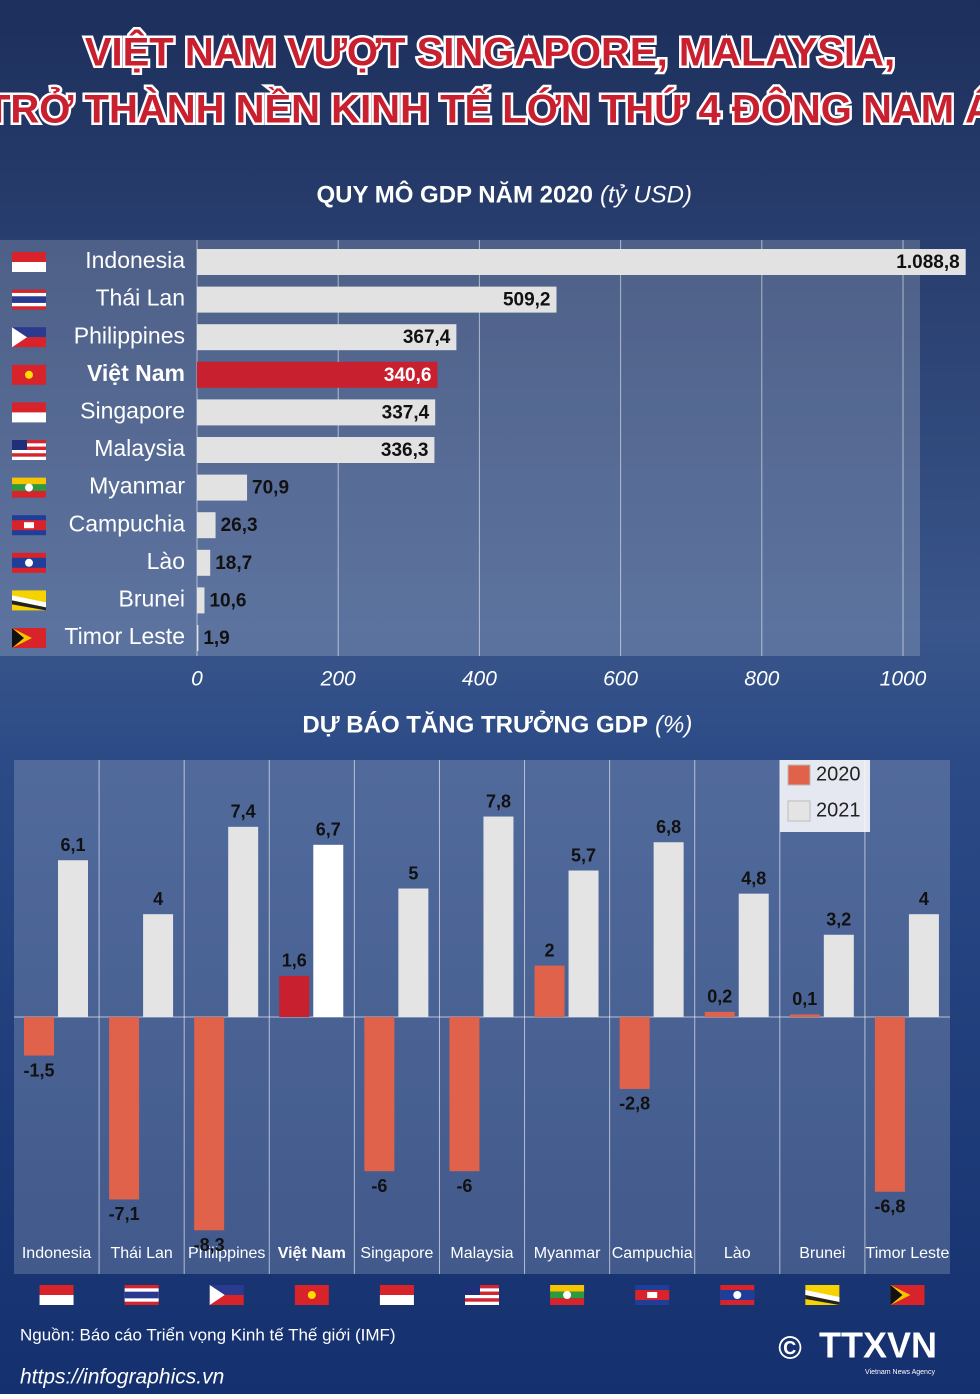 The width and height of the screenshot is (980, 1399). Describe the element at coordinates (427, 337) in the screenshot. I see `value-label: 367,4` at that location.